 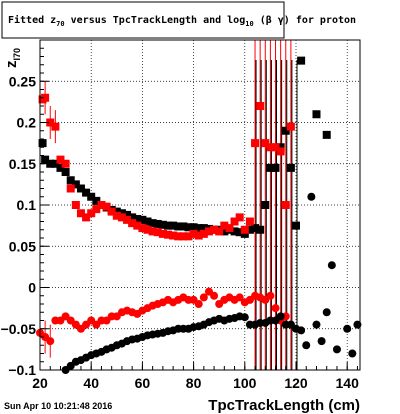 I want to click on title-sub2: 10, so click(x=249, y=24).